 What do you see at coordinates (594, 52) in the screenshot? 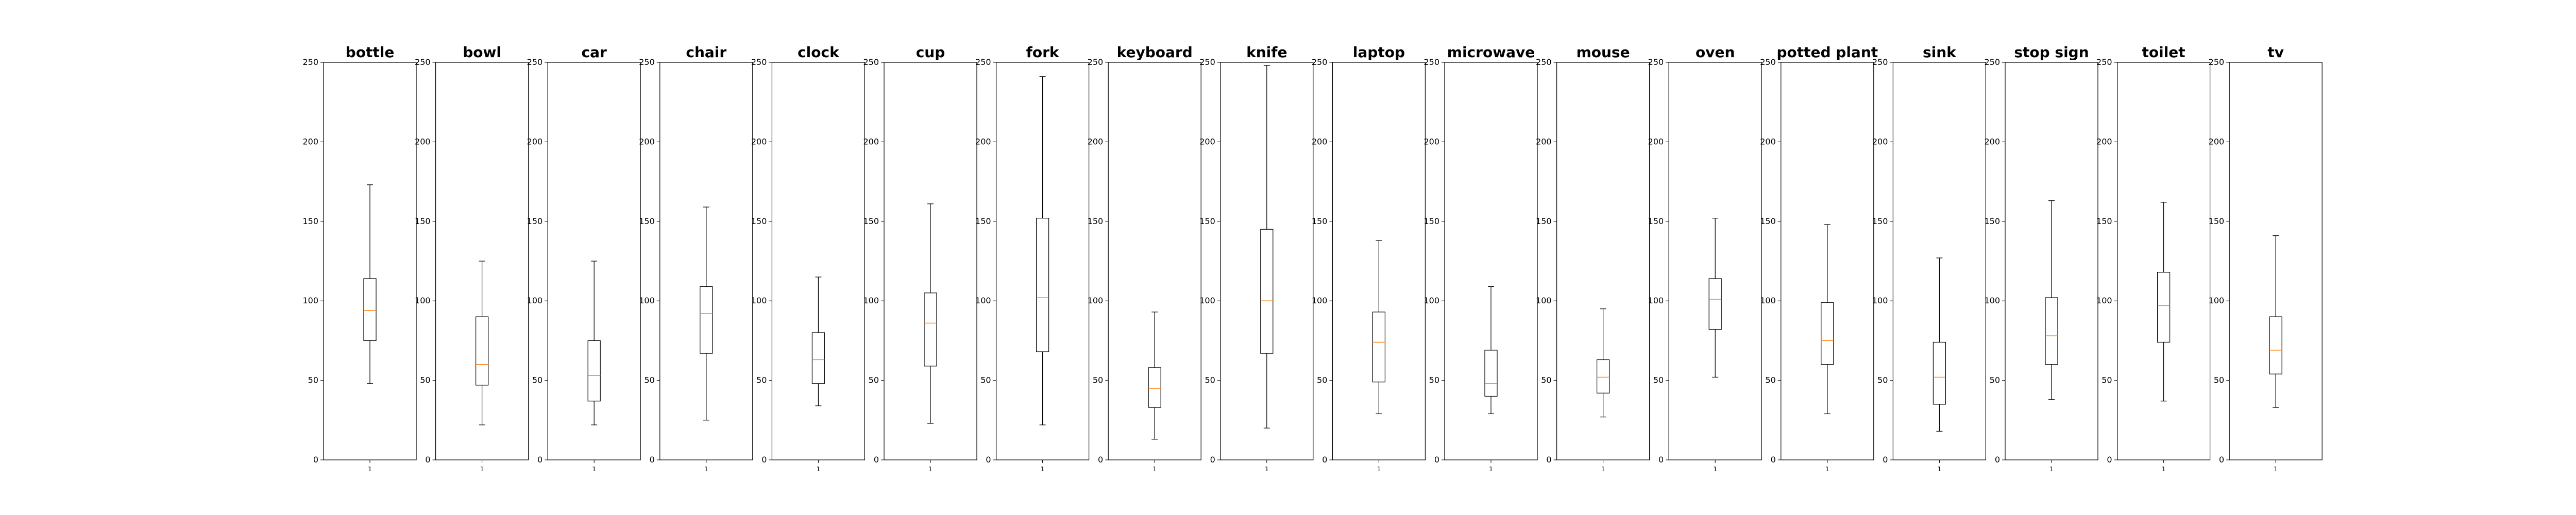
I see `panel-title-car: car` at bounding box center [594, 52].